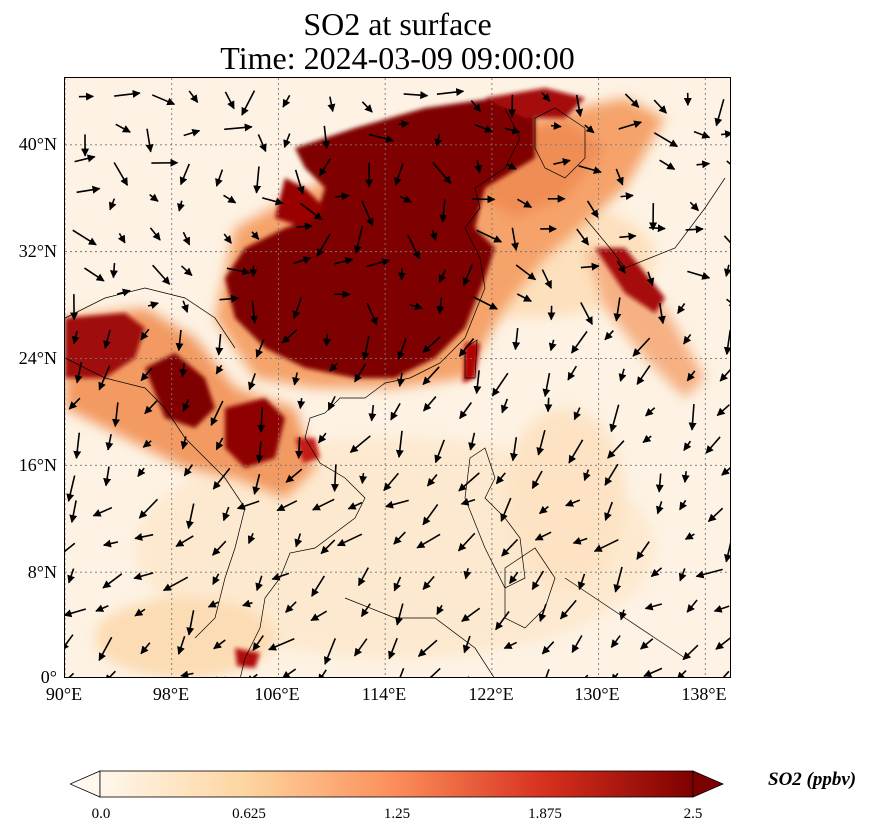 This screenshot has height=836, width=875. I want to click on lon-tick-label: 90°E, so click(64, 694).